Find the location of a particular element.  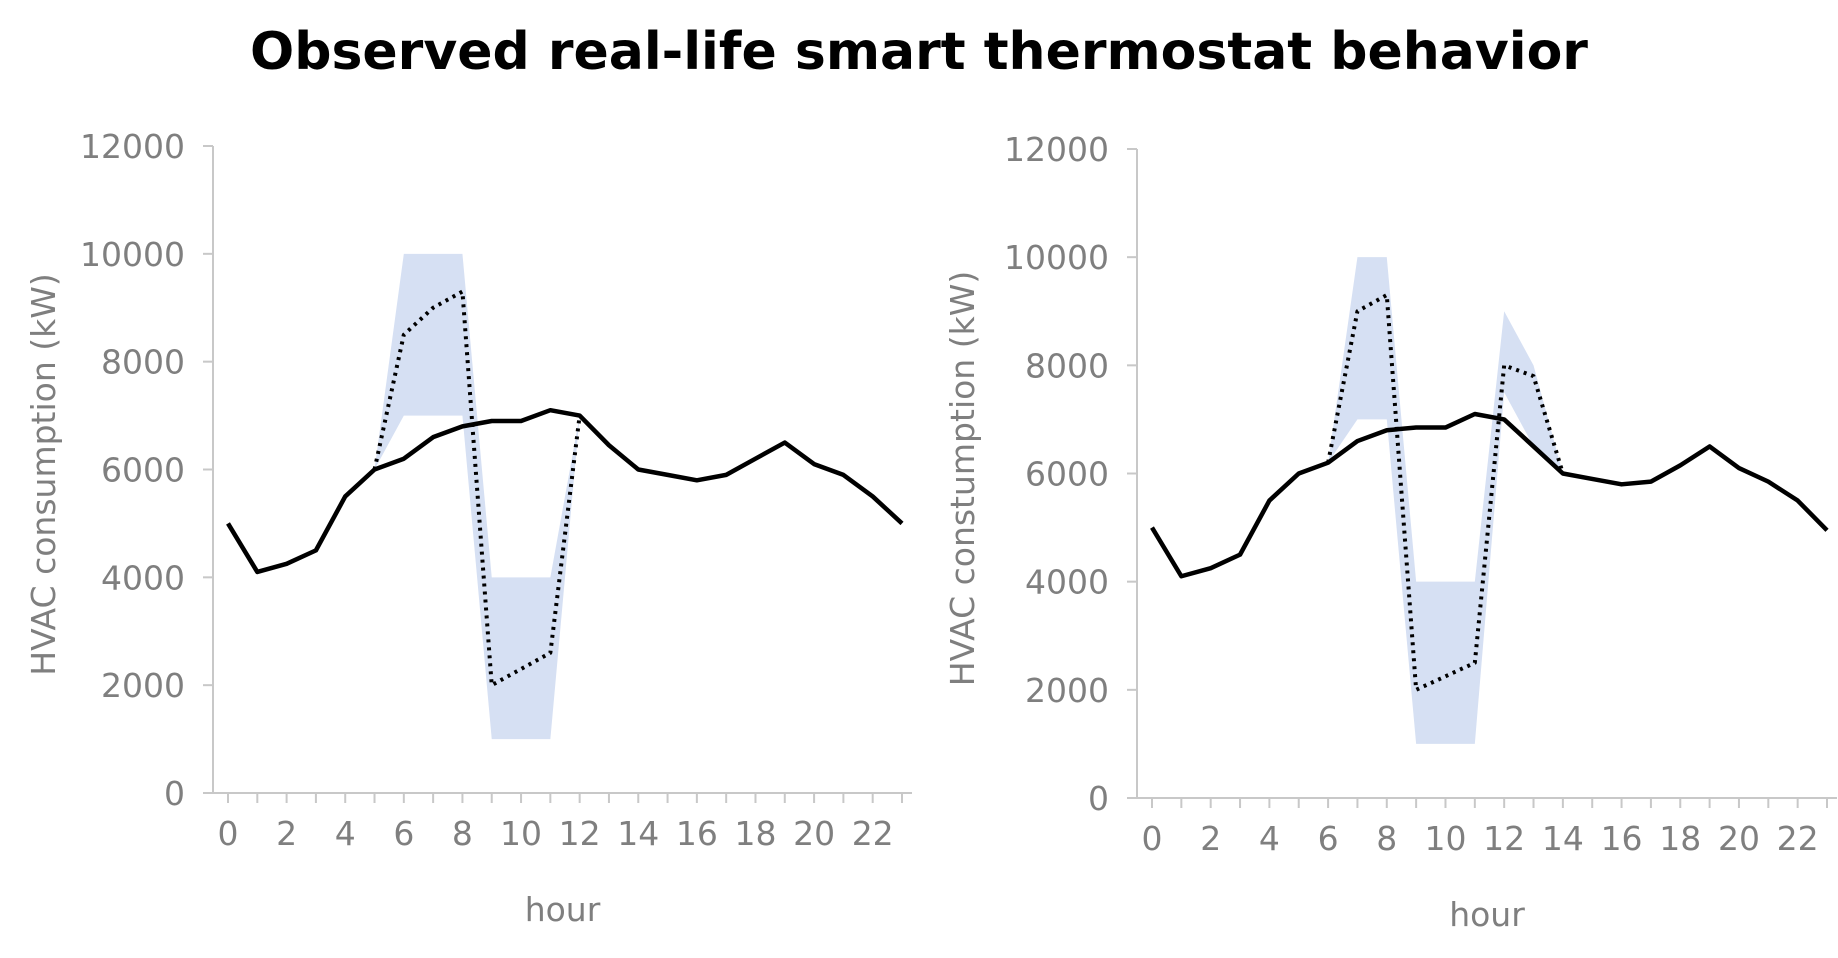

y-axis-label: HVAC constumption (kW) is located at coordinates (962, 478).